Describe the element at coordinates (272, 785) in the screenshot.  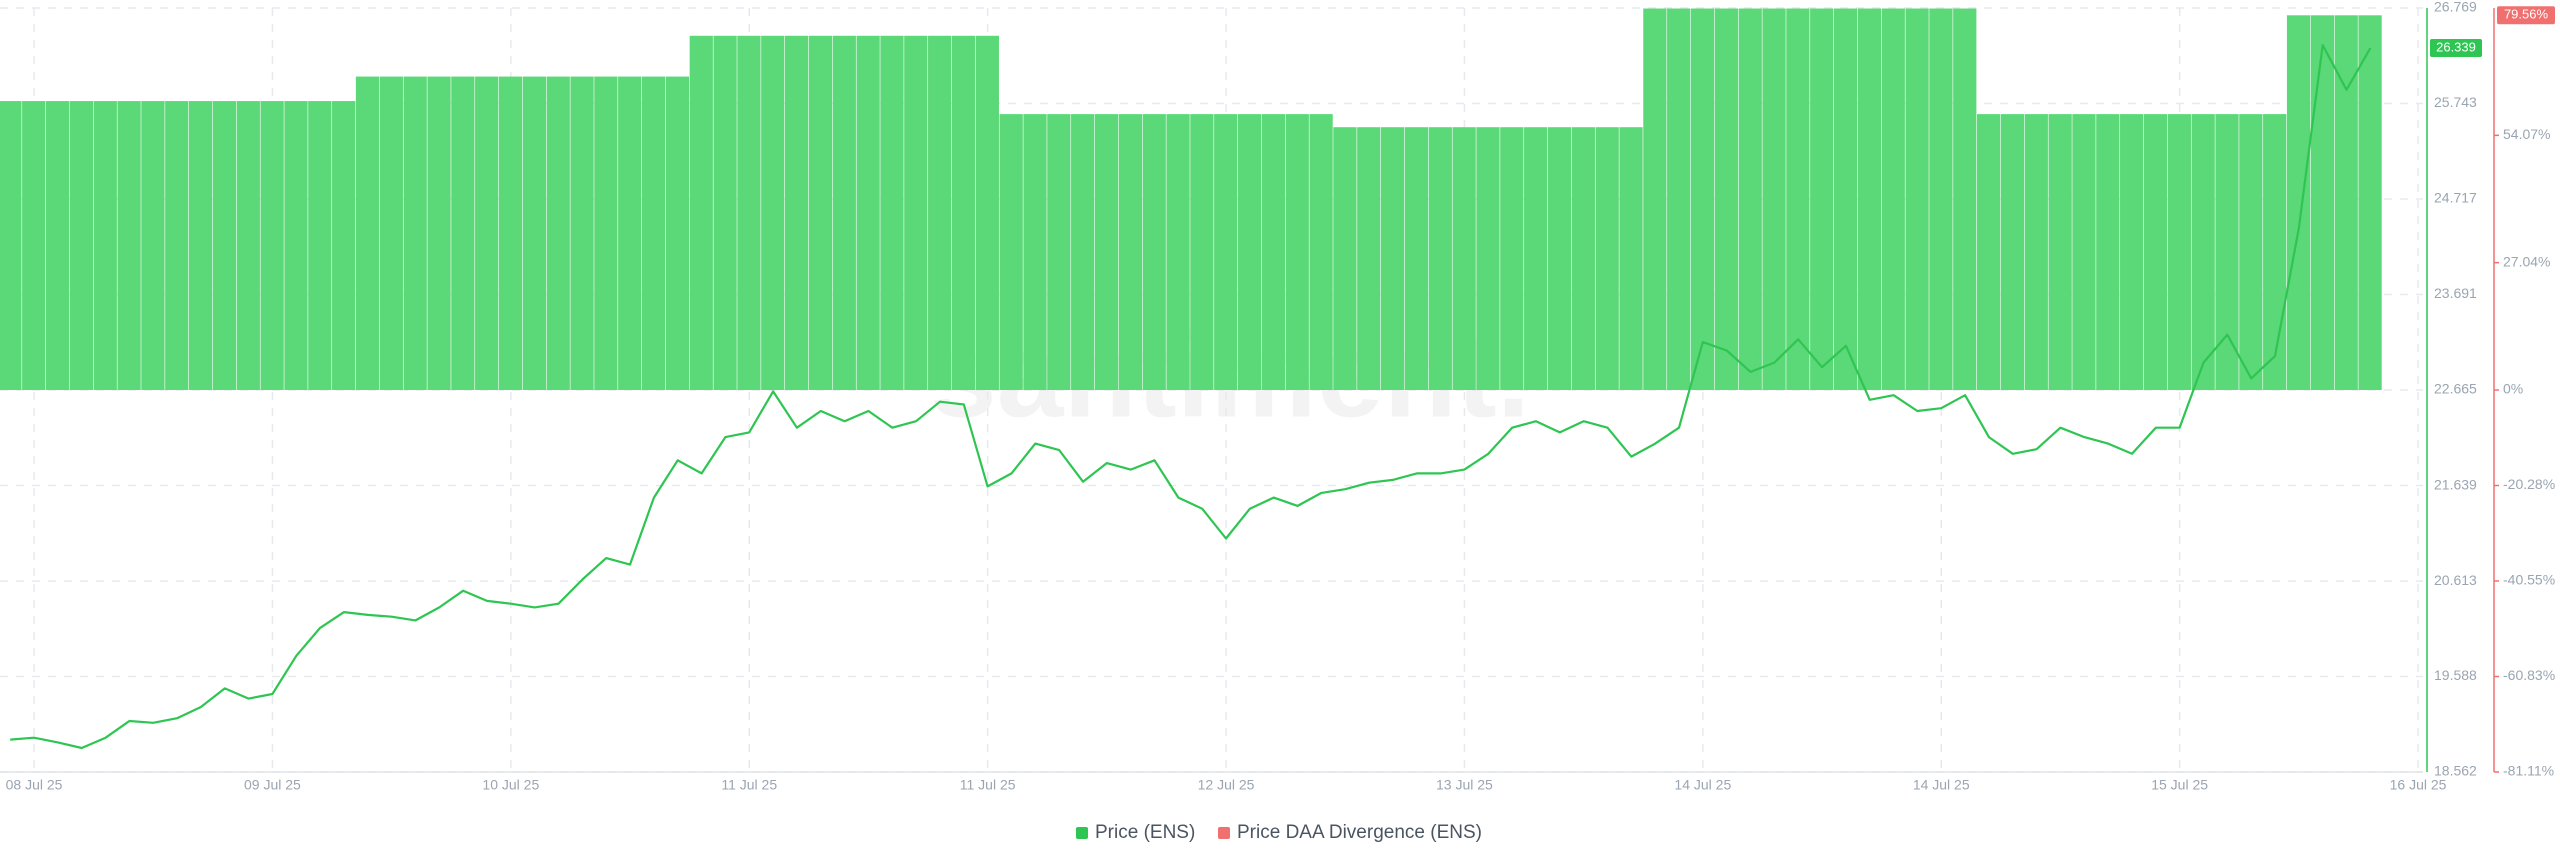
I see `x-tick-label: 09 Jul 25` at that location.